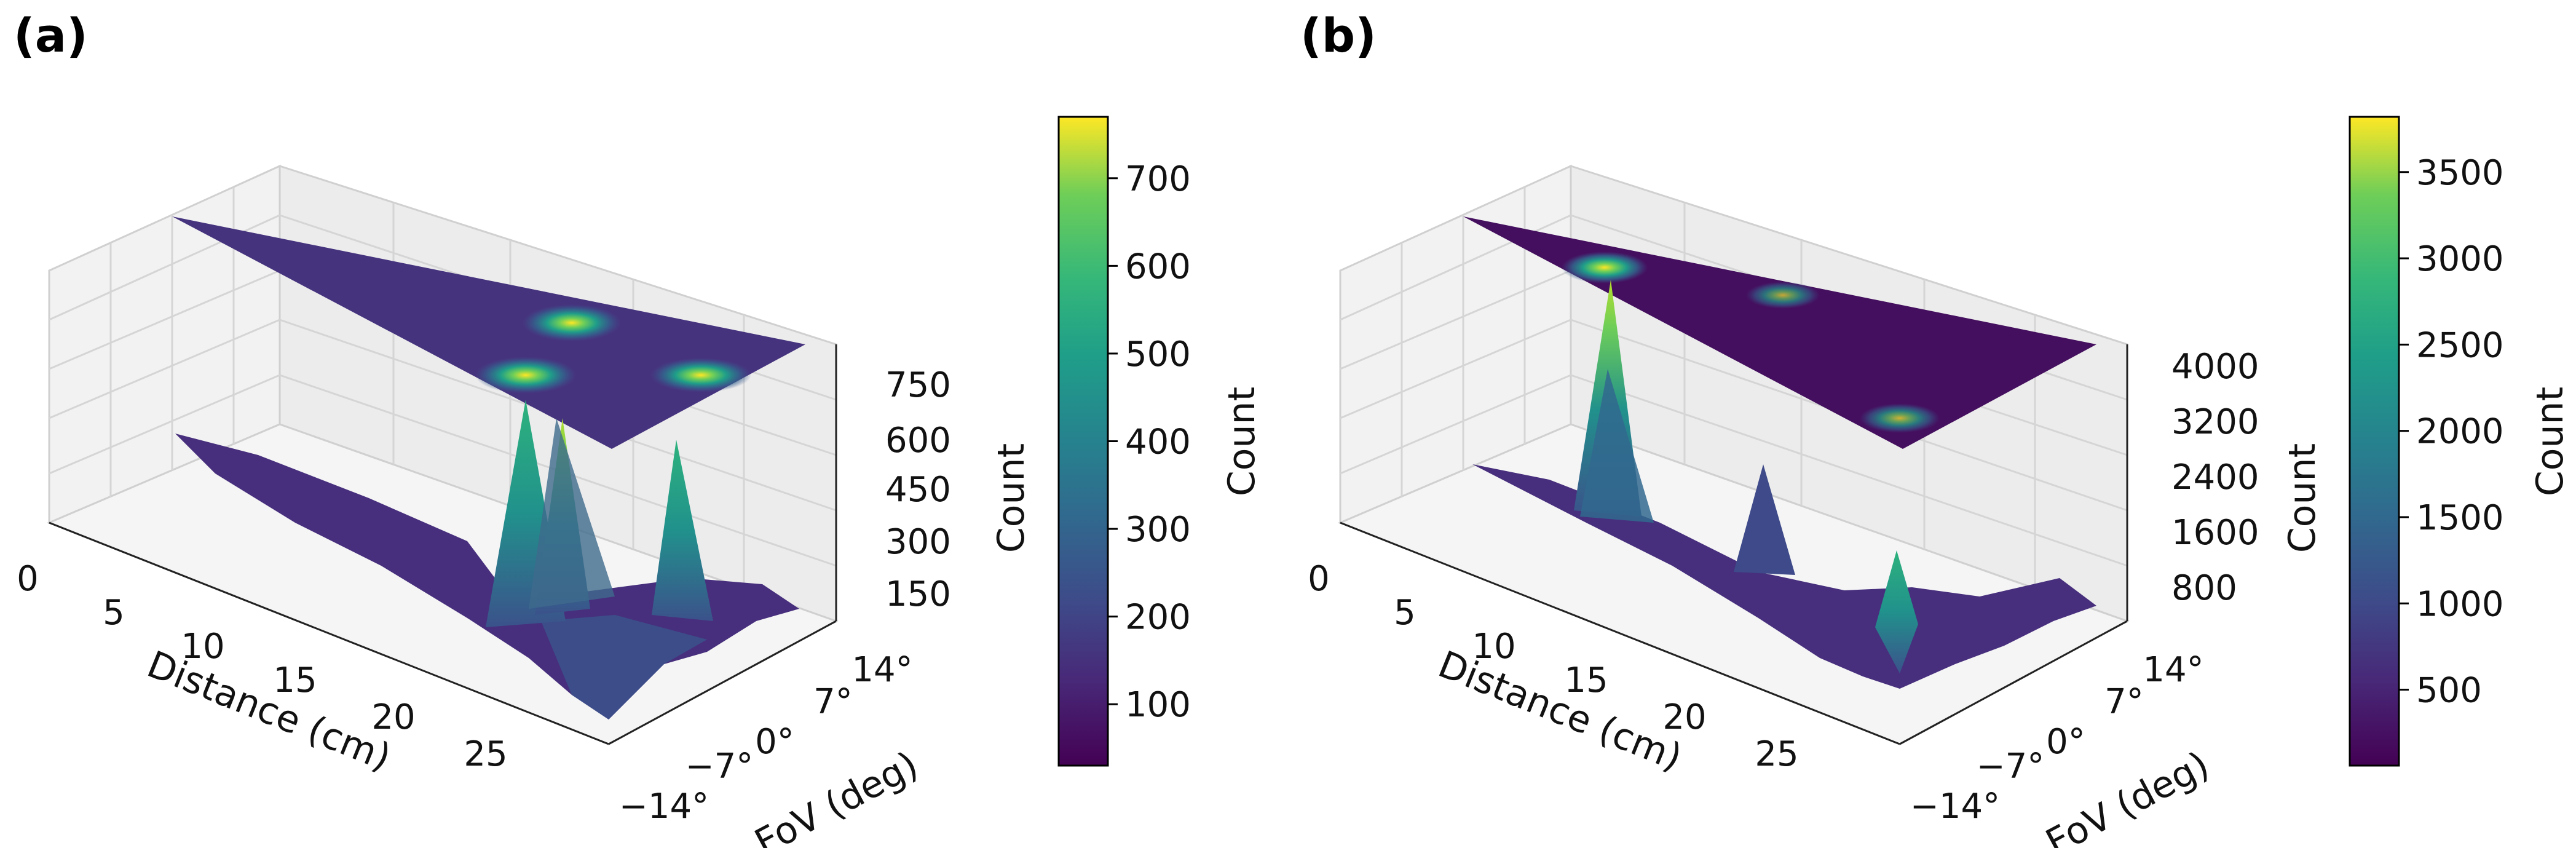 This screenshot has height=848, width=2576. Describe the element at coordinates (2215, 422) in the screenshot. I see `panel-b-ztick: 3200` at that location.